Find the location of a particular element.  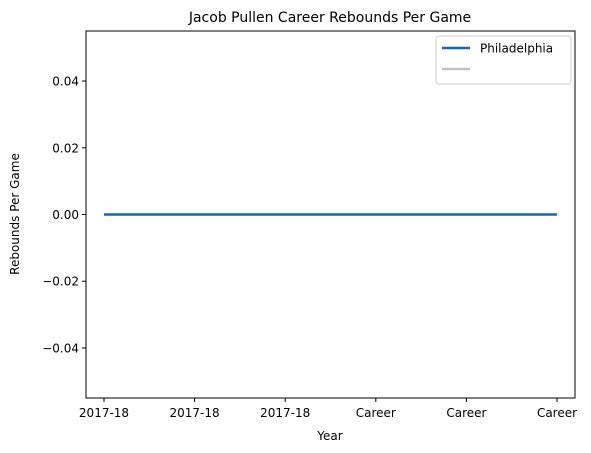

chart-title: Jacob Pullen Career Rebounds Per Game is located at coordinates (329, 18).